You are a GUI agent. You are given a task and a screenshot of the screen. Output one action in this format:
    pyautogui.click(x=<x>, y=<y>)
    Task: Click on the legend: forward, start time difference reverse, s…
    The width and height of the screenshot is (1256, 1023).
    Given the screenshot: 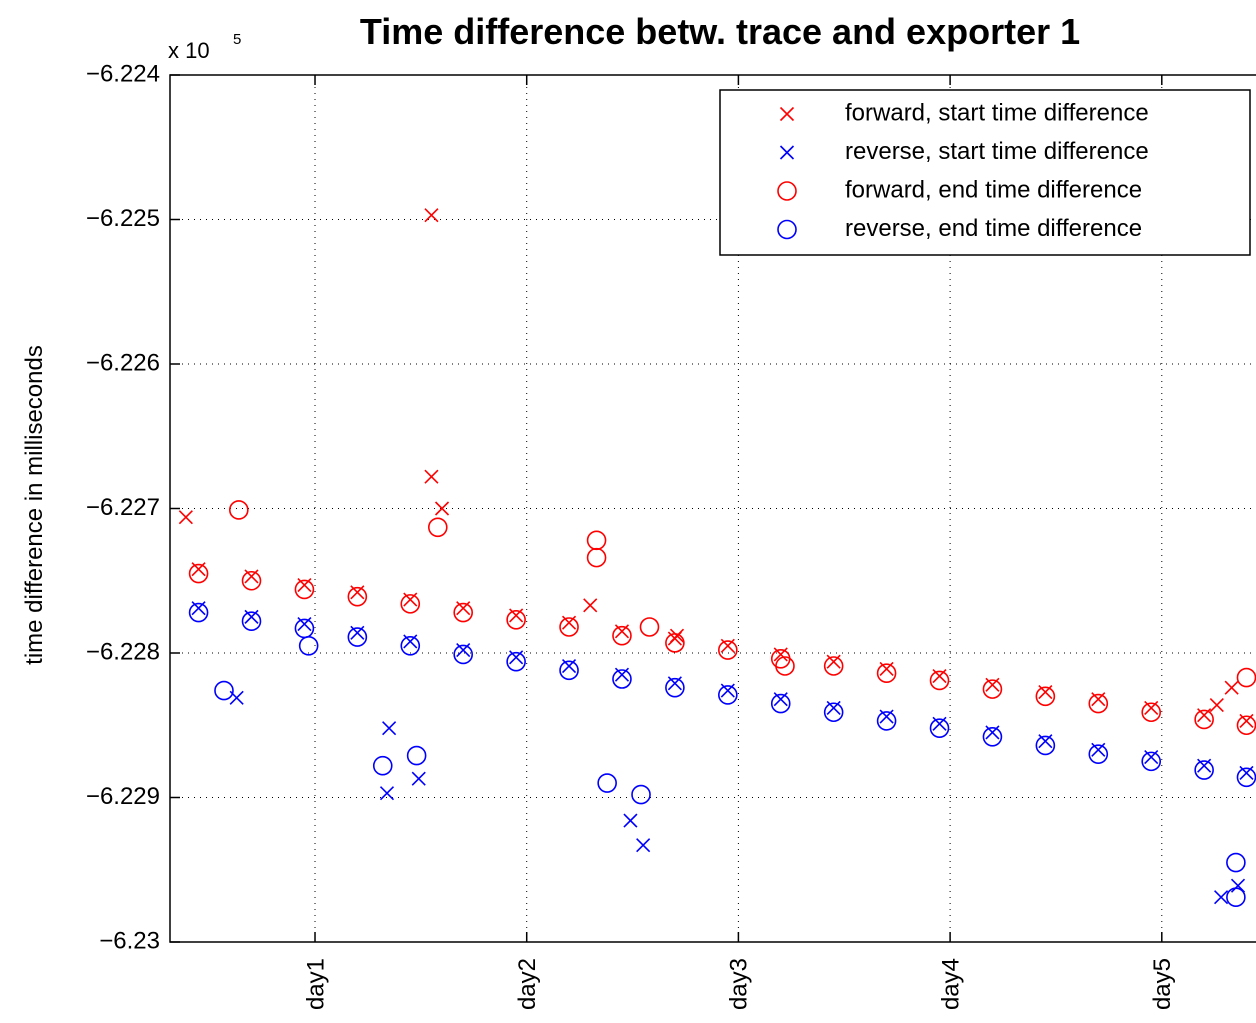 What is the action you would take?
    pyautogui.click(x=985, y=172)
    